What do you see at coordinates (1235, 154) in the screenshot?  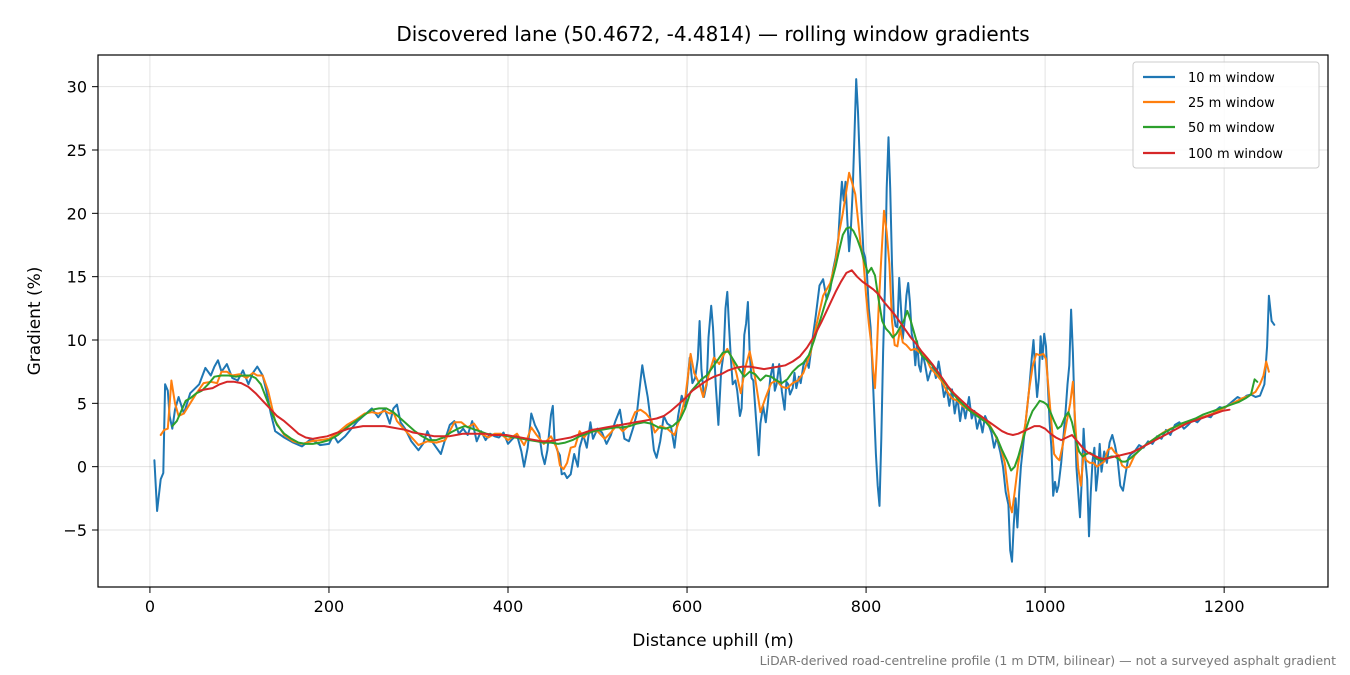 I see `legend-label-100m: 100 m window` at bounding box center [1235, 154].